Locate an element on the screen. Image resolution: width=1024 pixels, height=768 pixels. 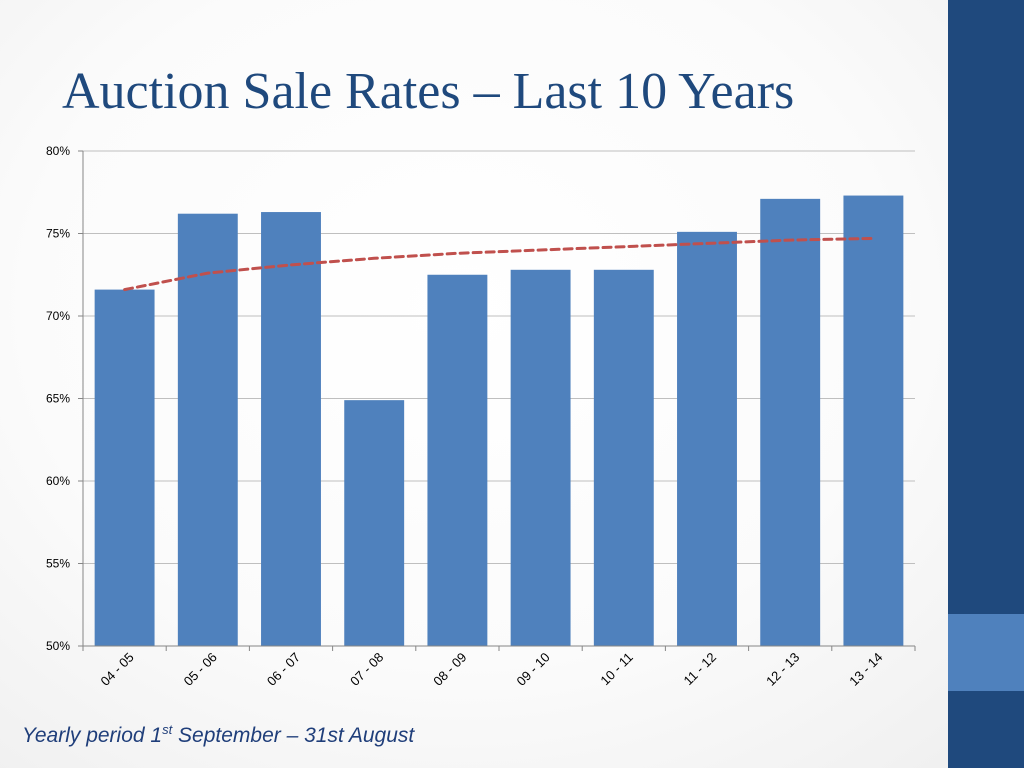
footnote-text: Yearly period 1 is located at coordinates (92, 735).